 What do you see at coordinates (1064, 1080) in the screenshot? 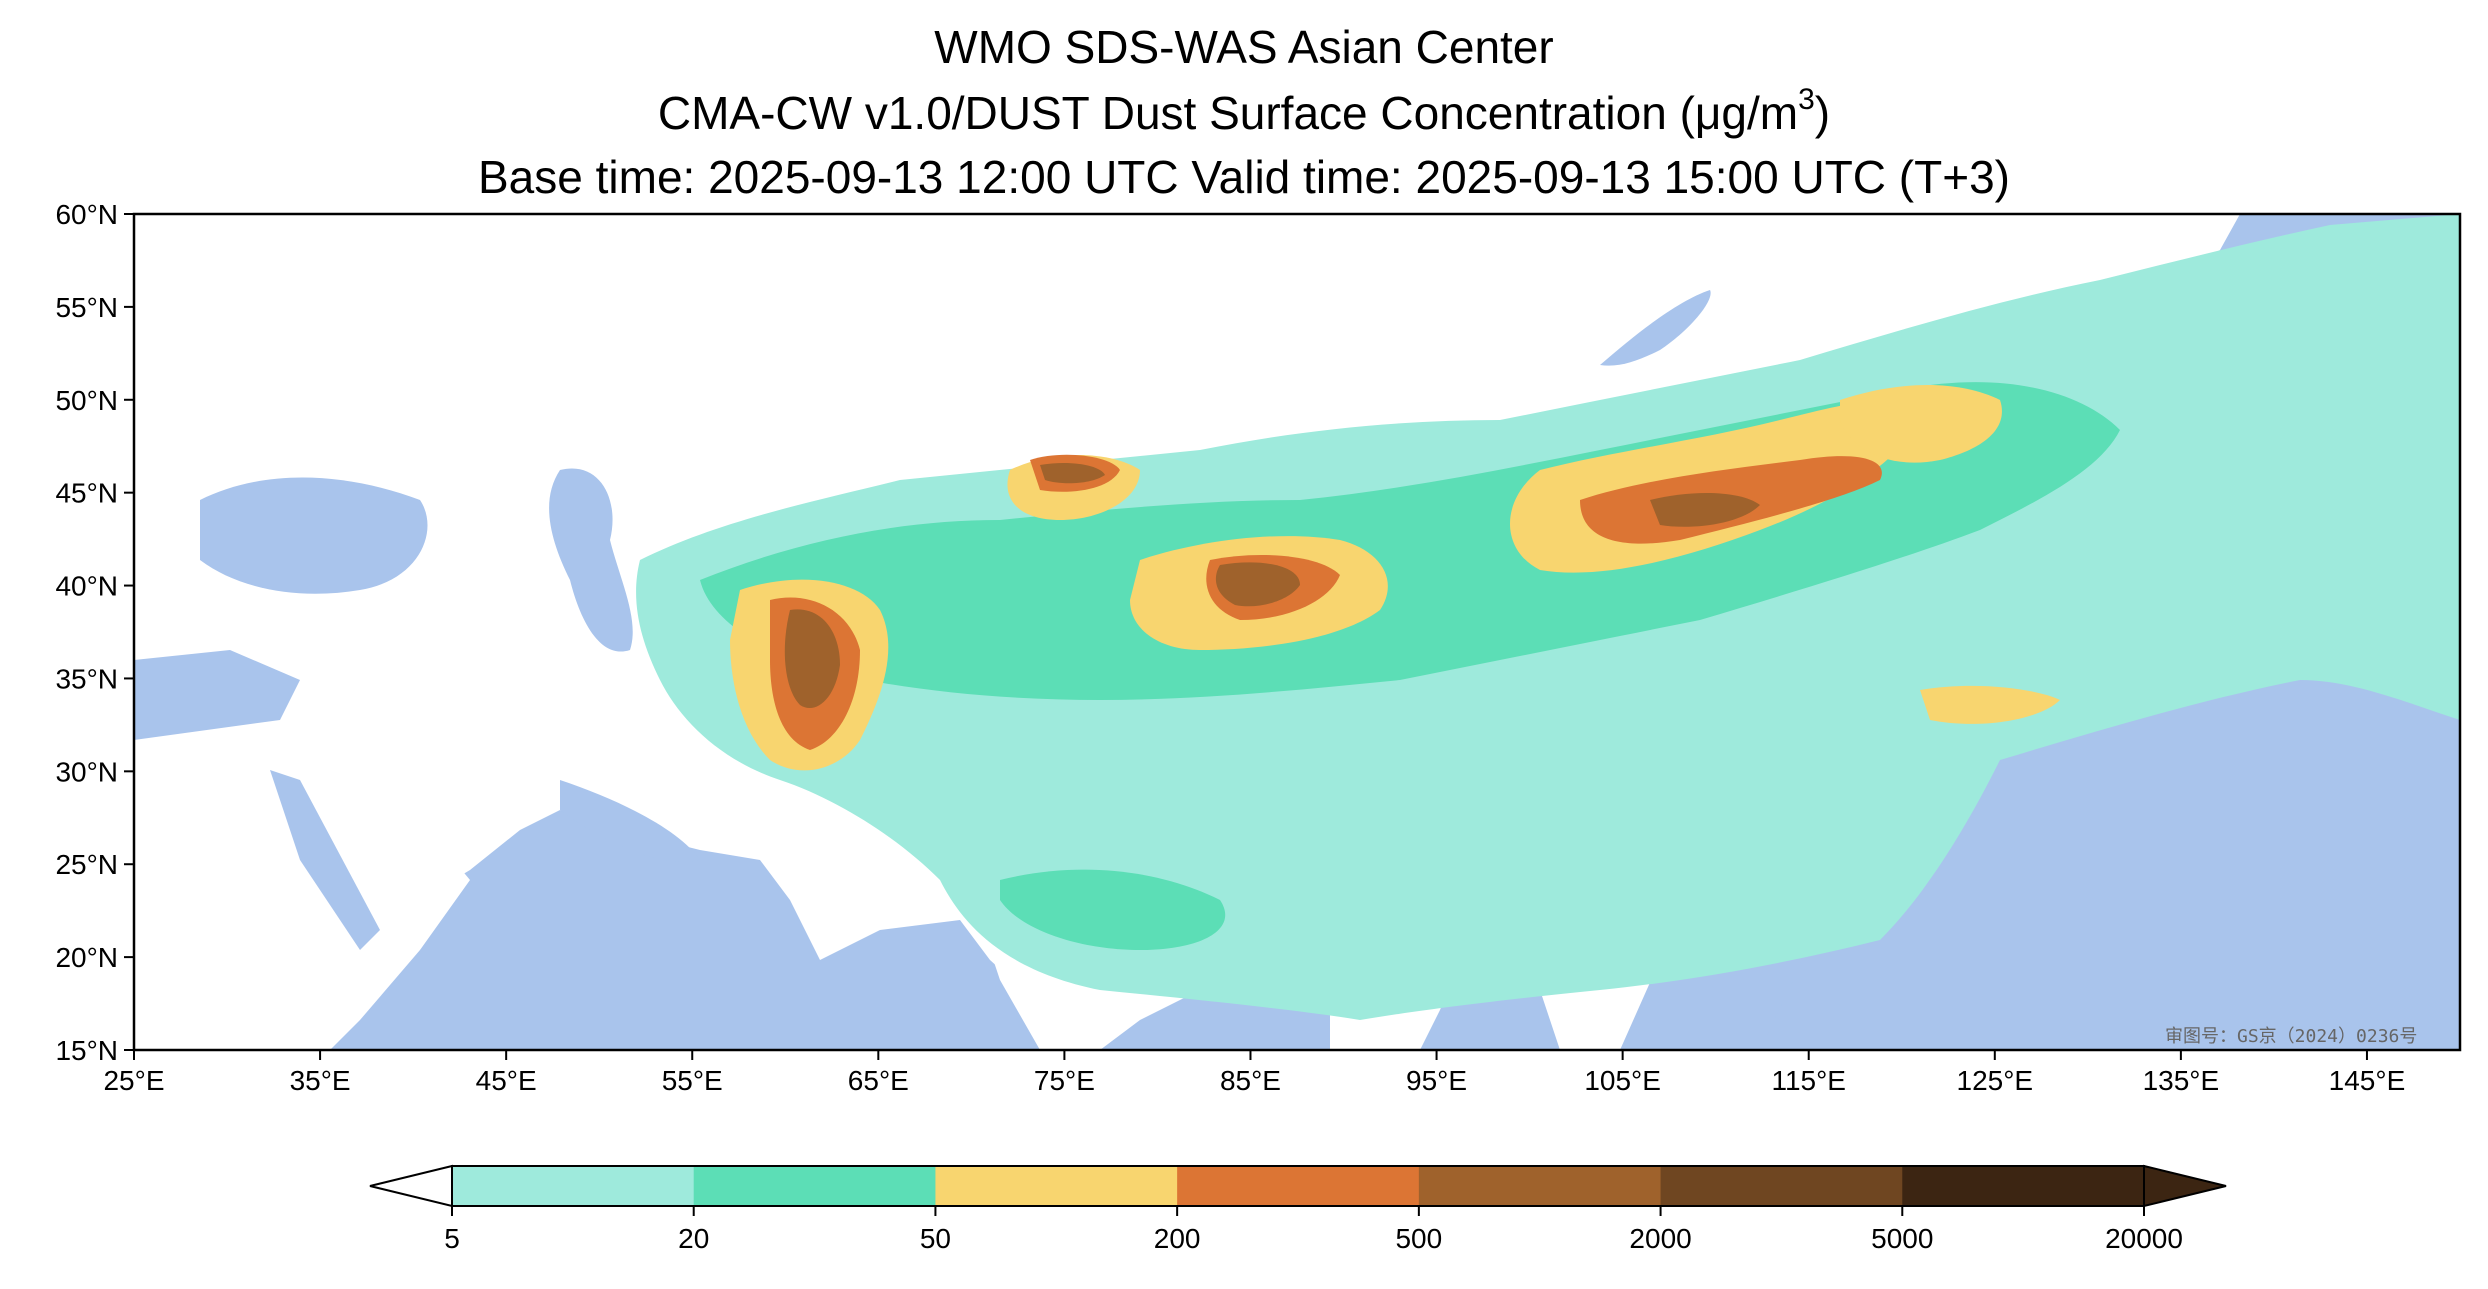
I see `lon-tick-label: 75°E` at bounding box center [1064, 1080].